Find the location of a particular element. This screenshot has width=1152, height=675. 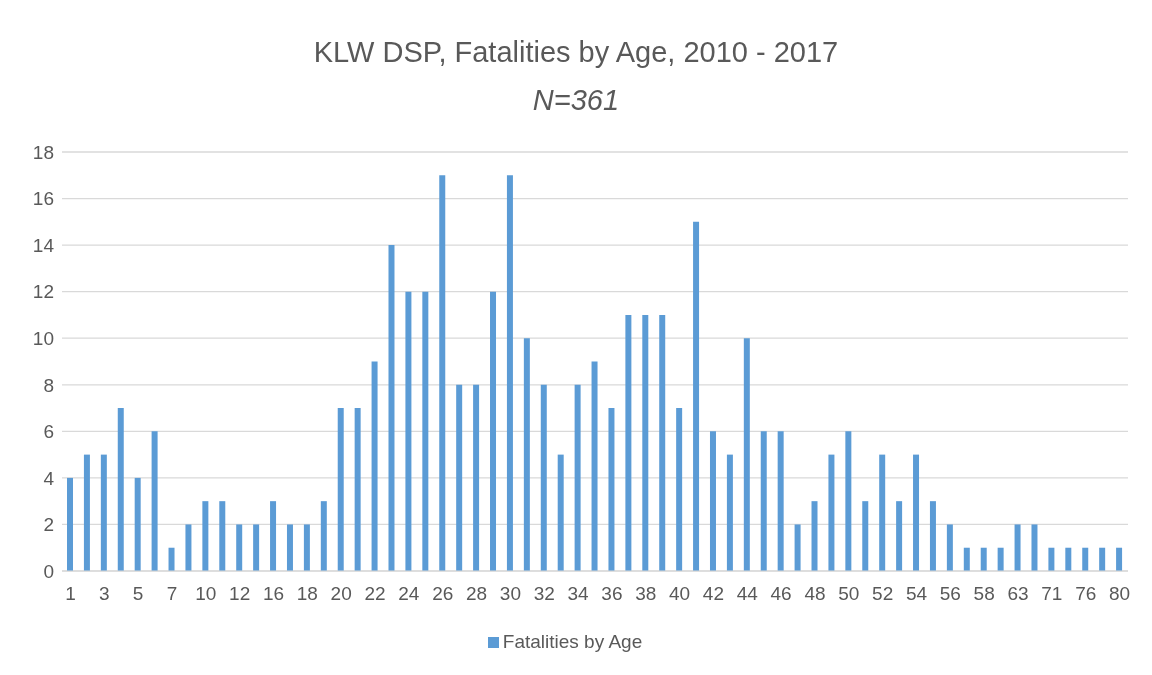

x-tick-label: 12 is located at coordinates (240, 594).